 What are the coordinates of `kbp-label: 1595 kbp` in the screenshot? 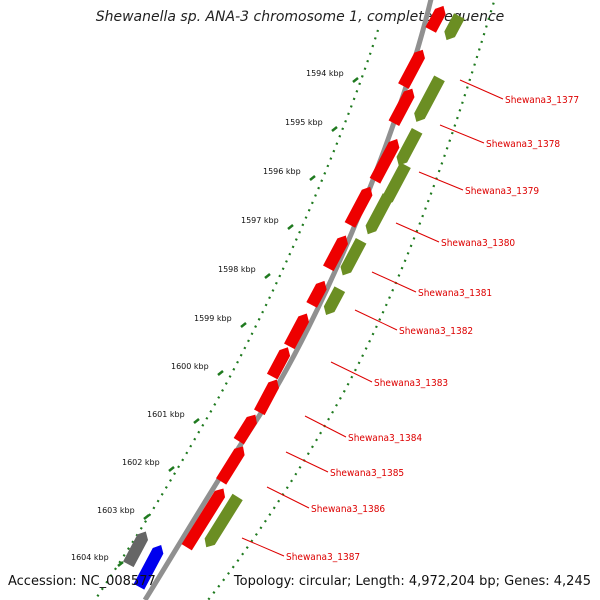 It's located at (304, 122).